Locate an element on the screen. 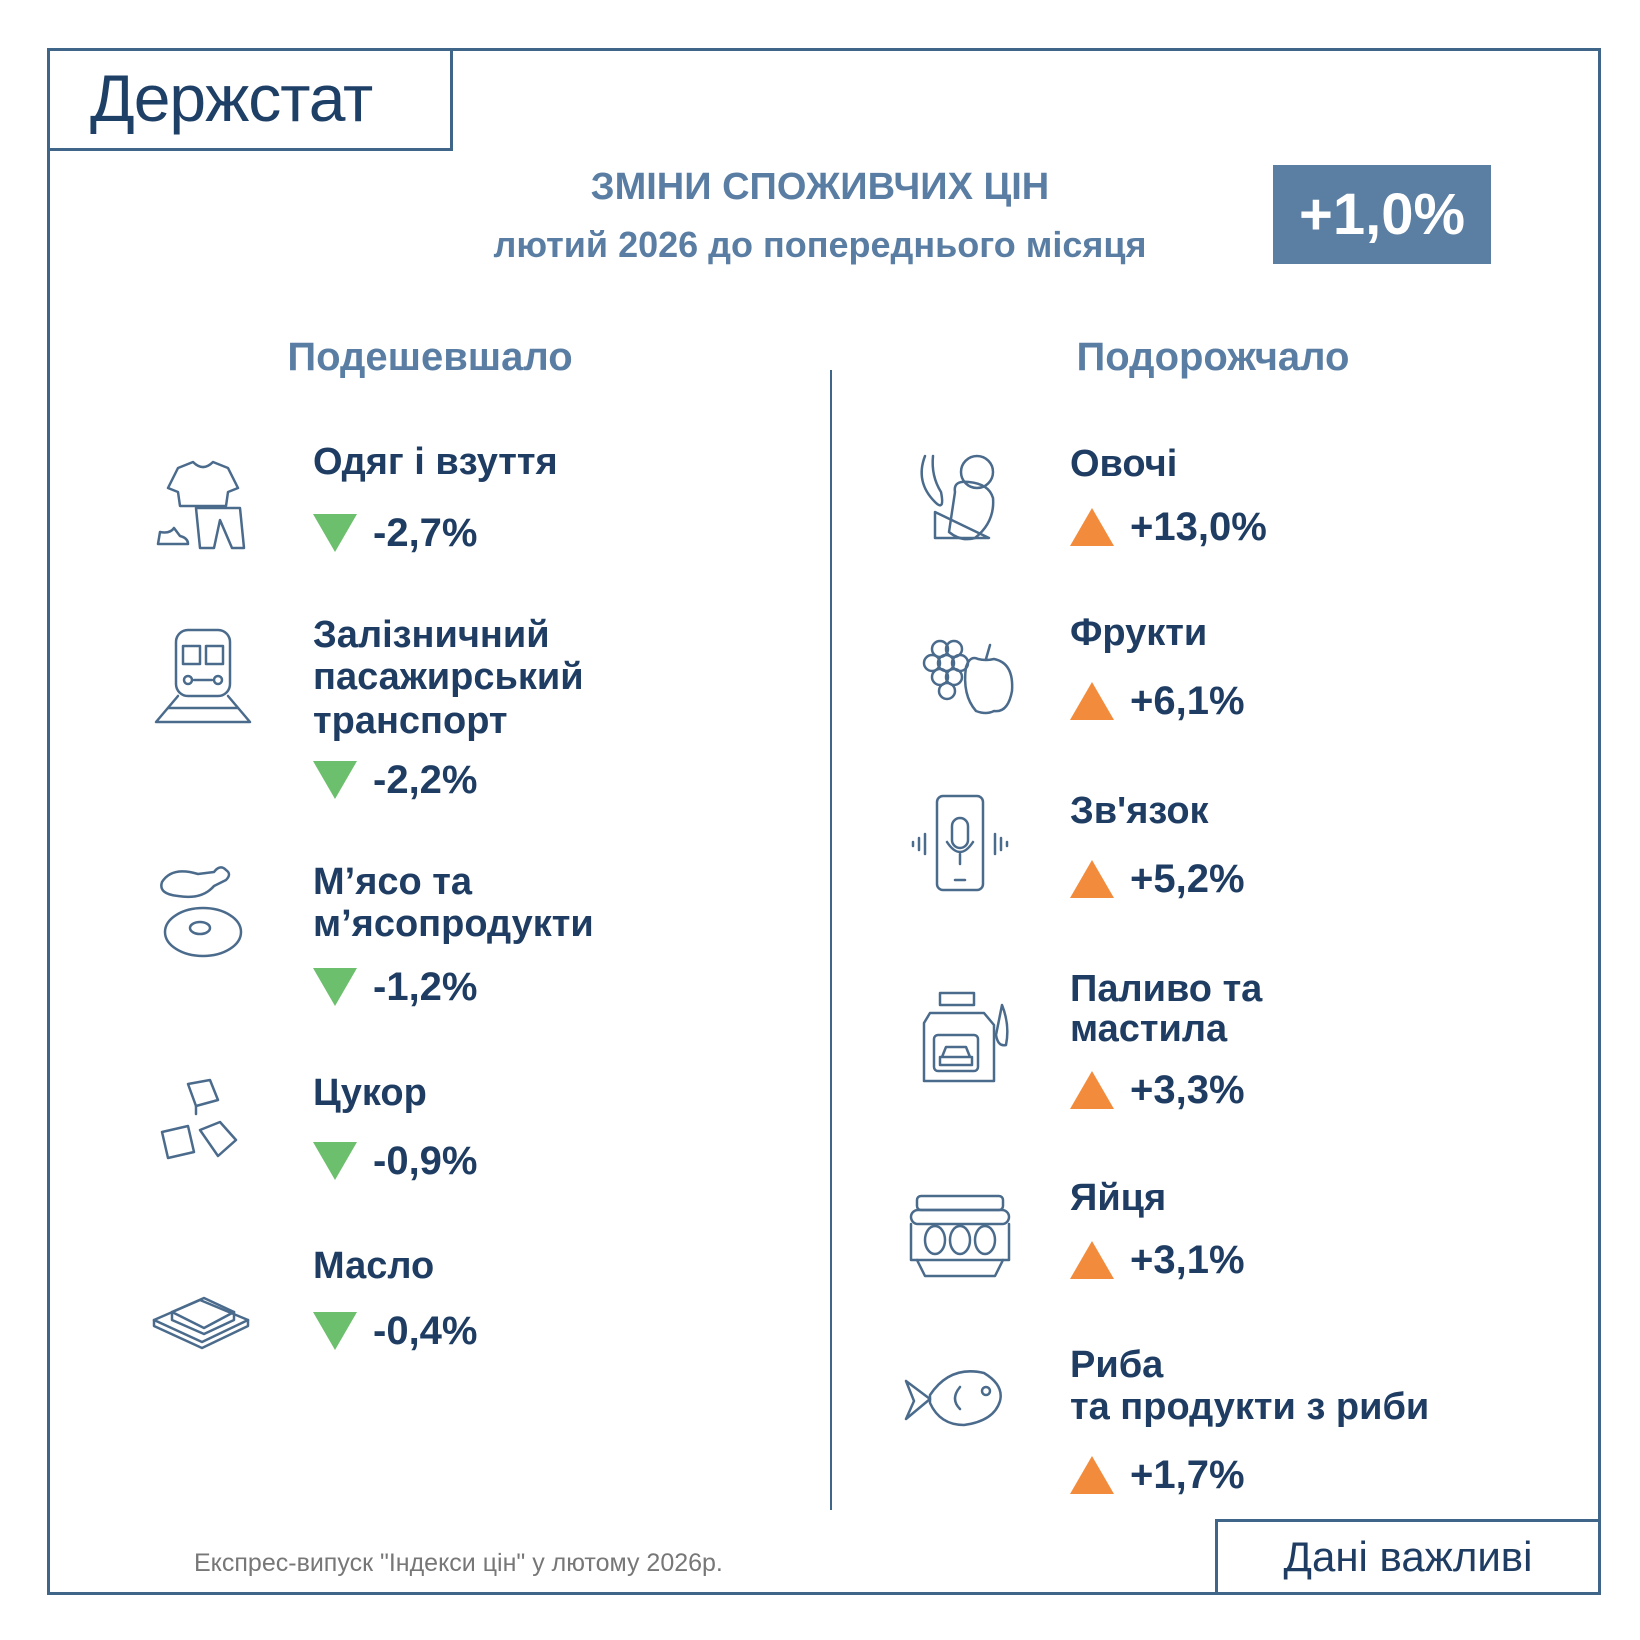 The height and width of the screenshot is (1640, 1640). category-change: +3,3% is located at coordinates (1157, 1090).